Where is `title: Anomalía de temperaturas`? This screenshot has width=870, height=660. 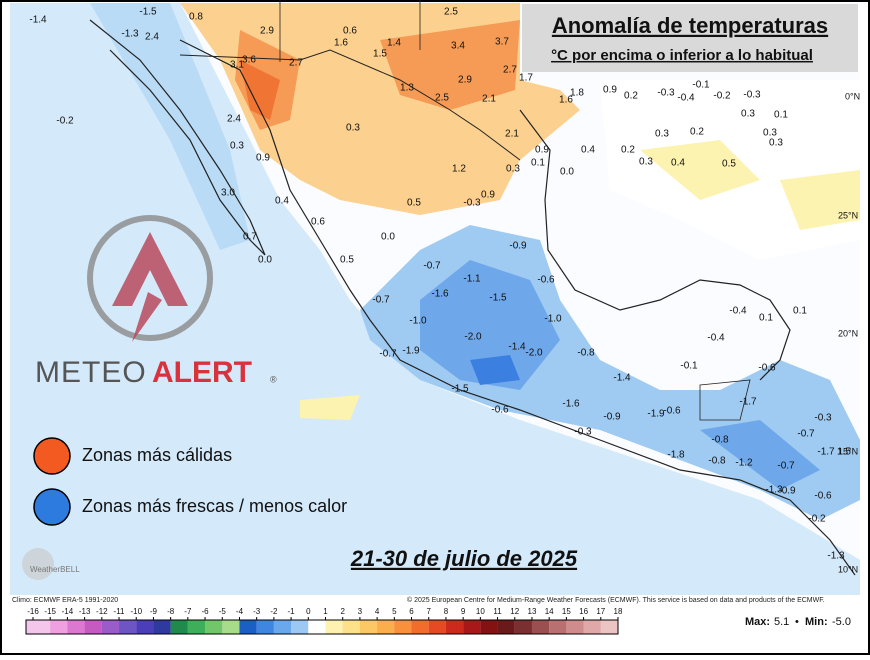 title: Anomalía de temperaturas is located at coordinates (690, 25).